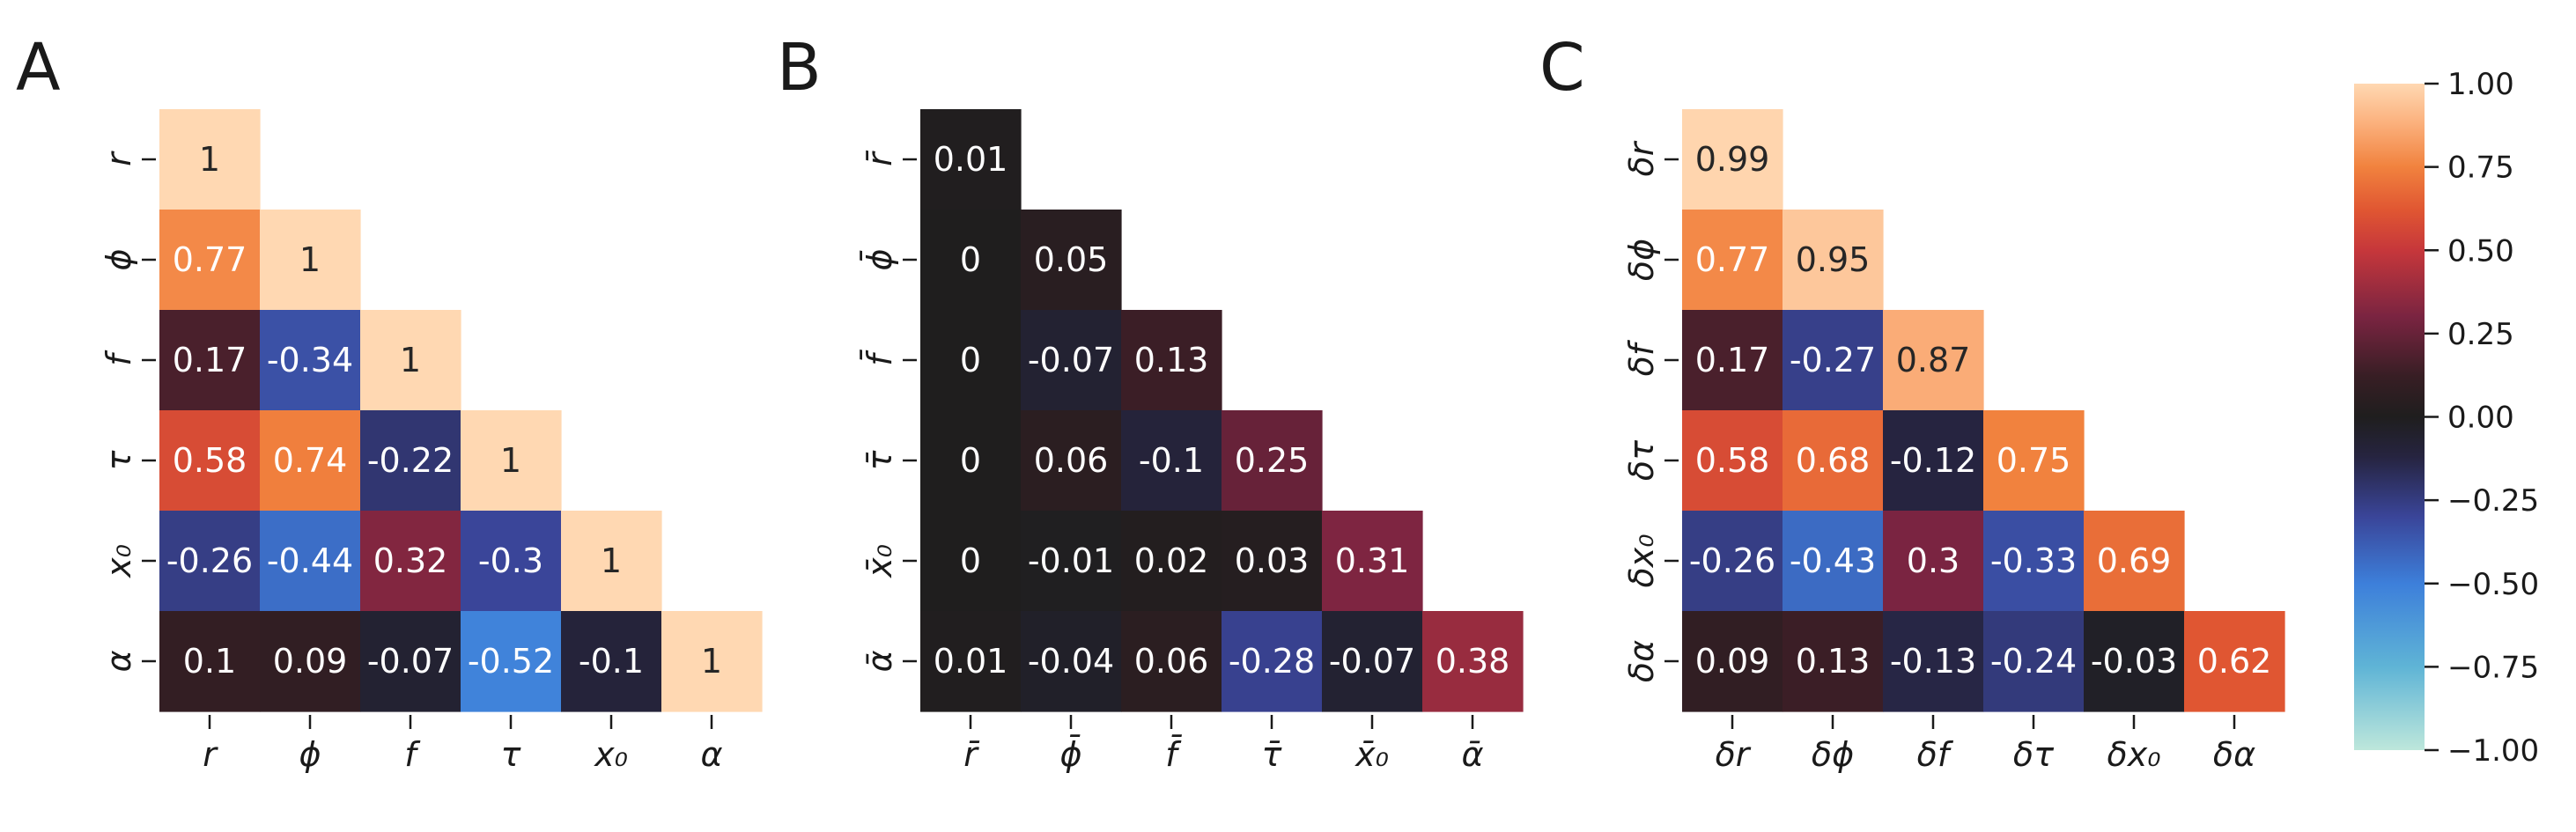  I want to click on y-tick-label: f̄, so click(879, 357).